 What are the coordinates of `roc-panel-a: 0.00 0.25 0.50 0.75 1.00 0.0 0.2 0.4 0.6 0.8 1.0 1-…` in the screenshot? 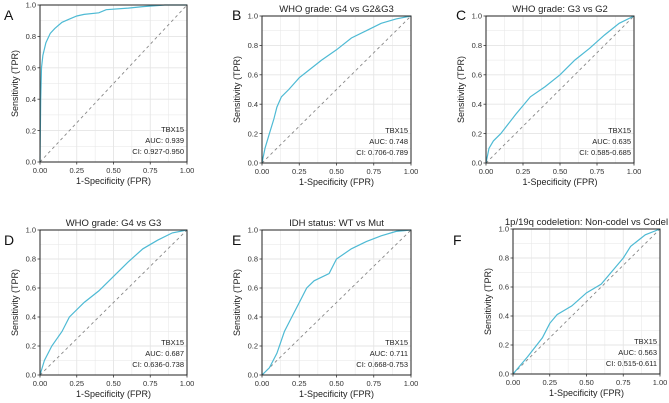 It's located at (99, 93).